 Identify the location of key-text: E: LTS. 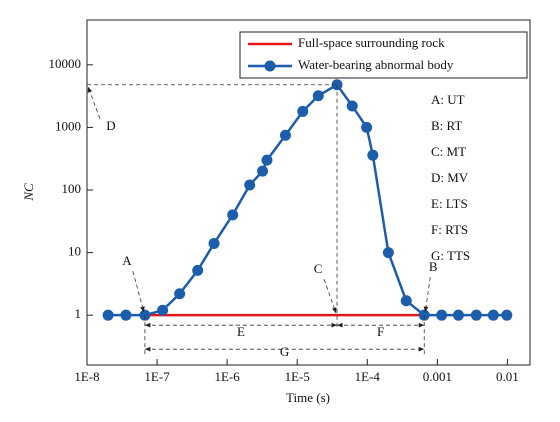
(449, 203).